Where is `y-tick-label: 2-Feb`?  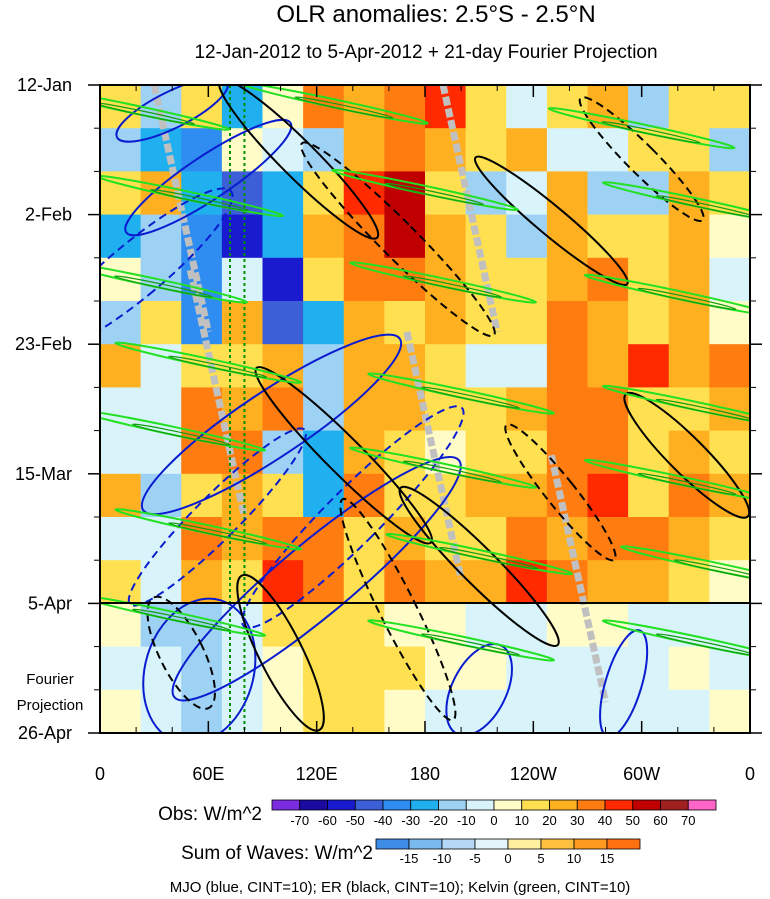 y-tick-label: 2-Feb is located at coordinates (48, 215).